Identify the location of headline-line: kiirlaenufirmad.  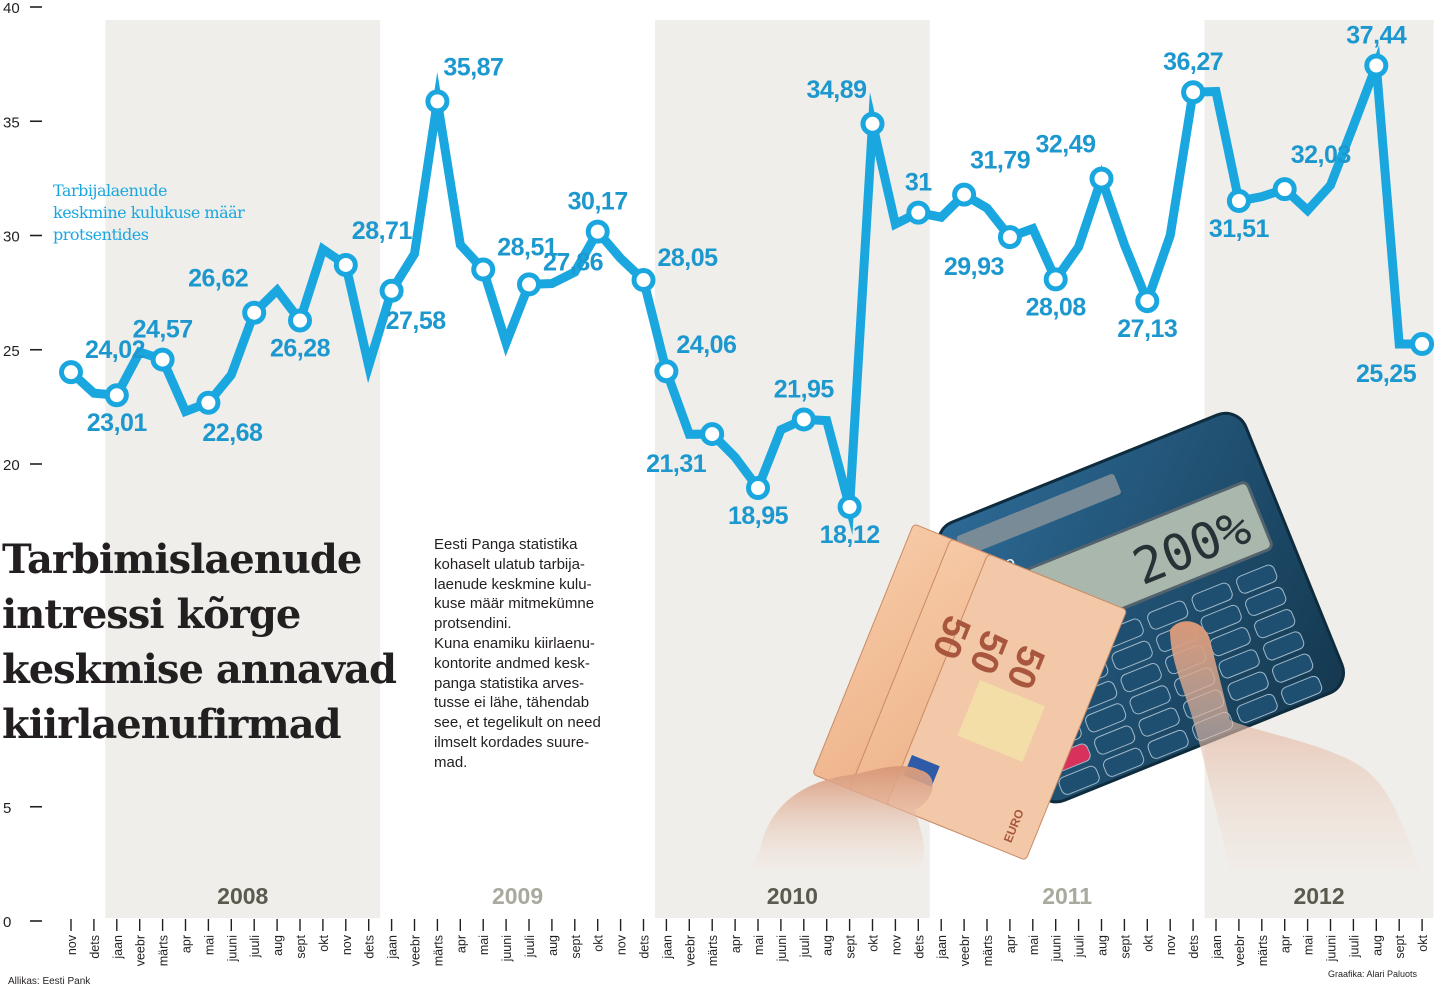
(172, 724).